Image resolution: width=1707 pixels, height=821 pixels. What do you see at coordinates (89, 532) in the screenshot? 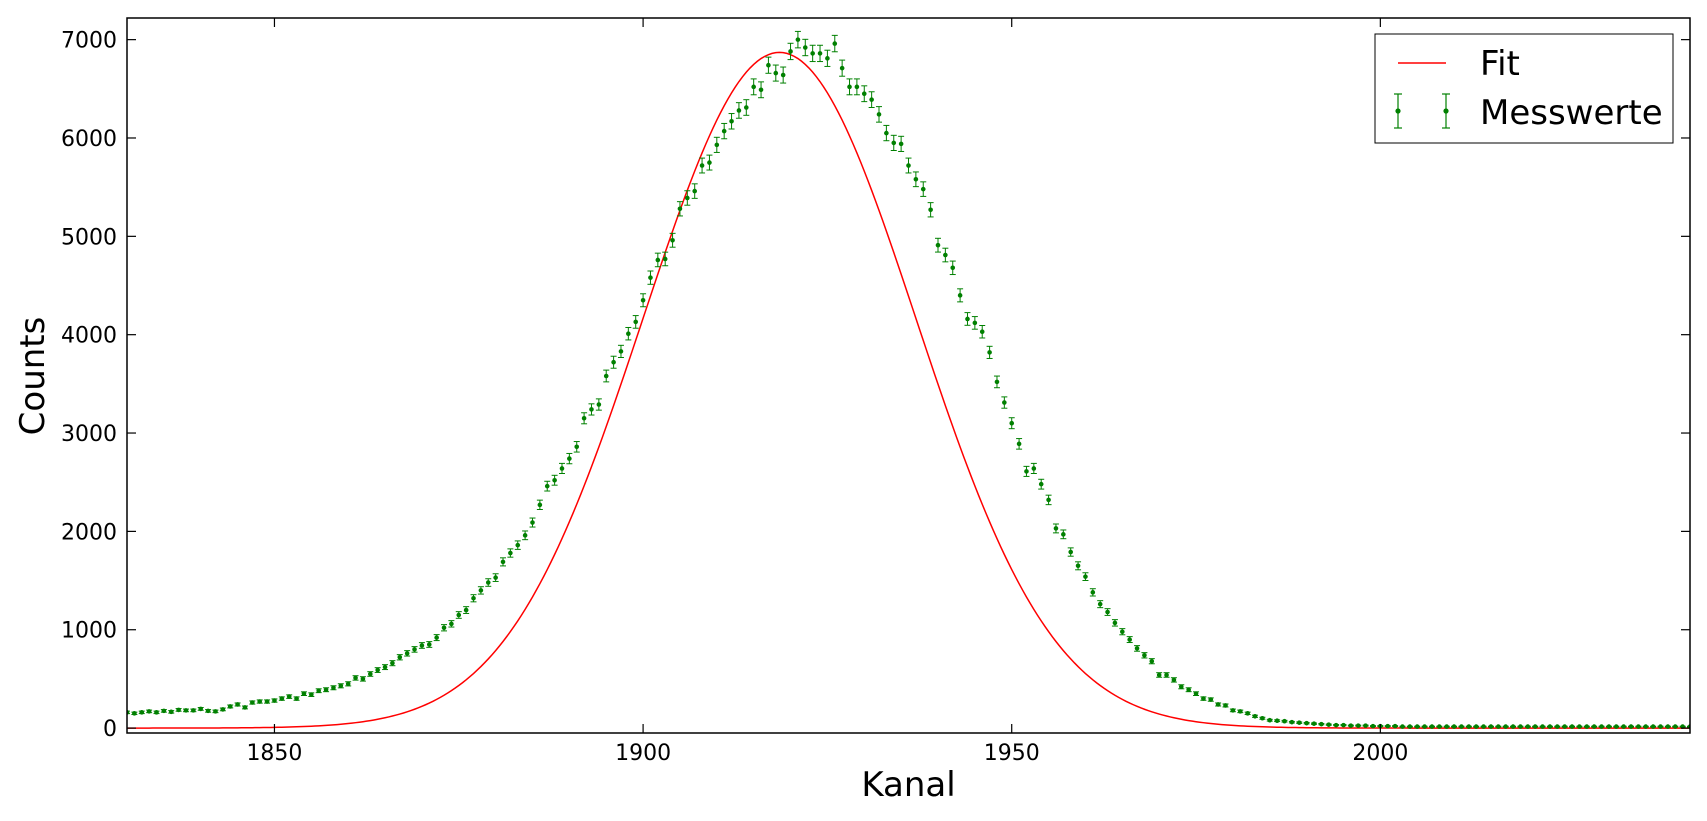
I see `y-tick-label: 2000` at bounding box center [89, 532].